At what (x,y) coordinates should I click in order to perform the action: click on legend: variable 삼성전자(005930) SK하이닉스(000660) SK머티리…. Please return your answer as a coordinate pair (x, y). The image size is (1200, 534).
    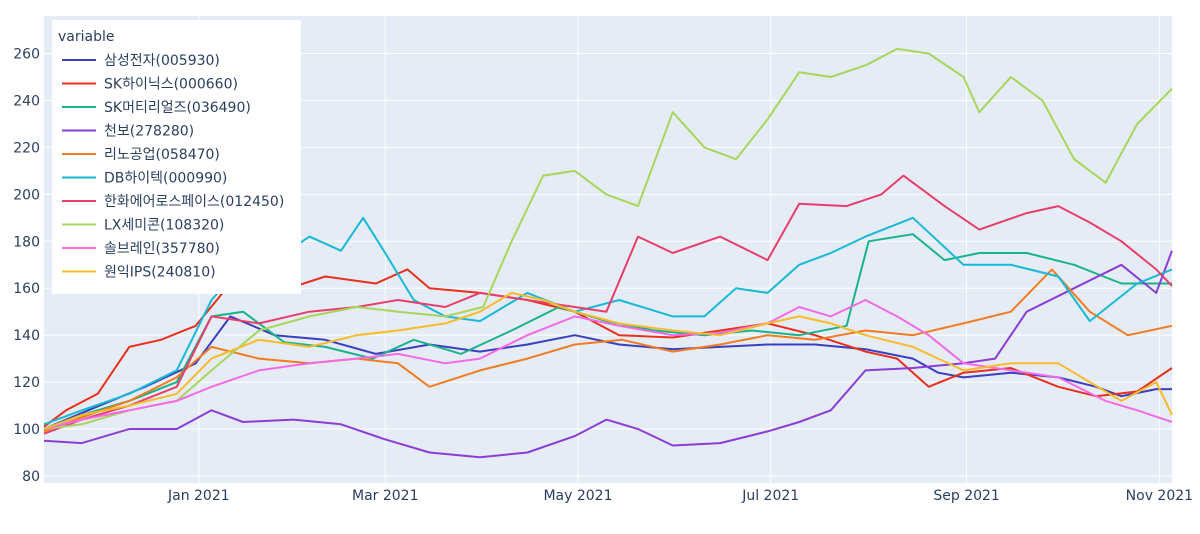
    Looking at the image, I should click on (176, 157).